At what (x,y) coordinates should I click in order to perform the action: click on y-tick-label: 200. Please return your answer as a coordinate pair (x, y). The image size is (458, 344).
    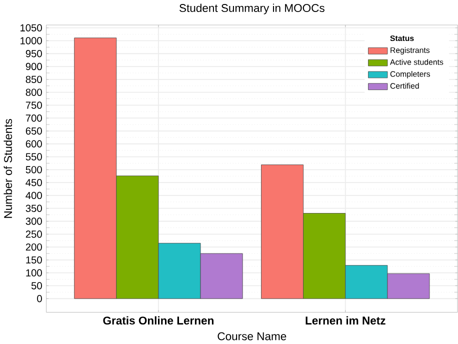
    Looking at the image, I should click on (34, 247).